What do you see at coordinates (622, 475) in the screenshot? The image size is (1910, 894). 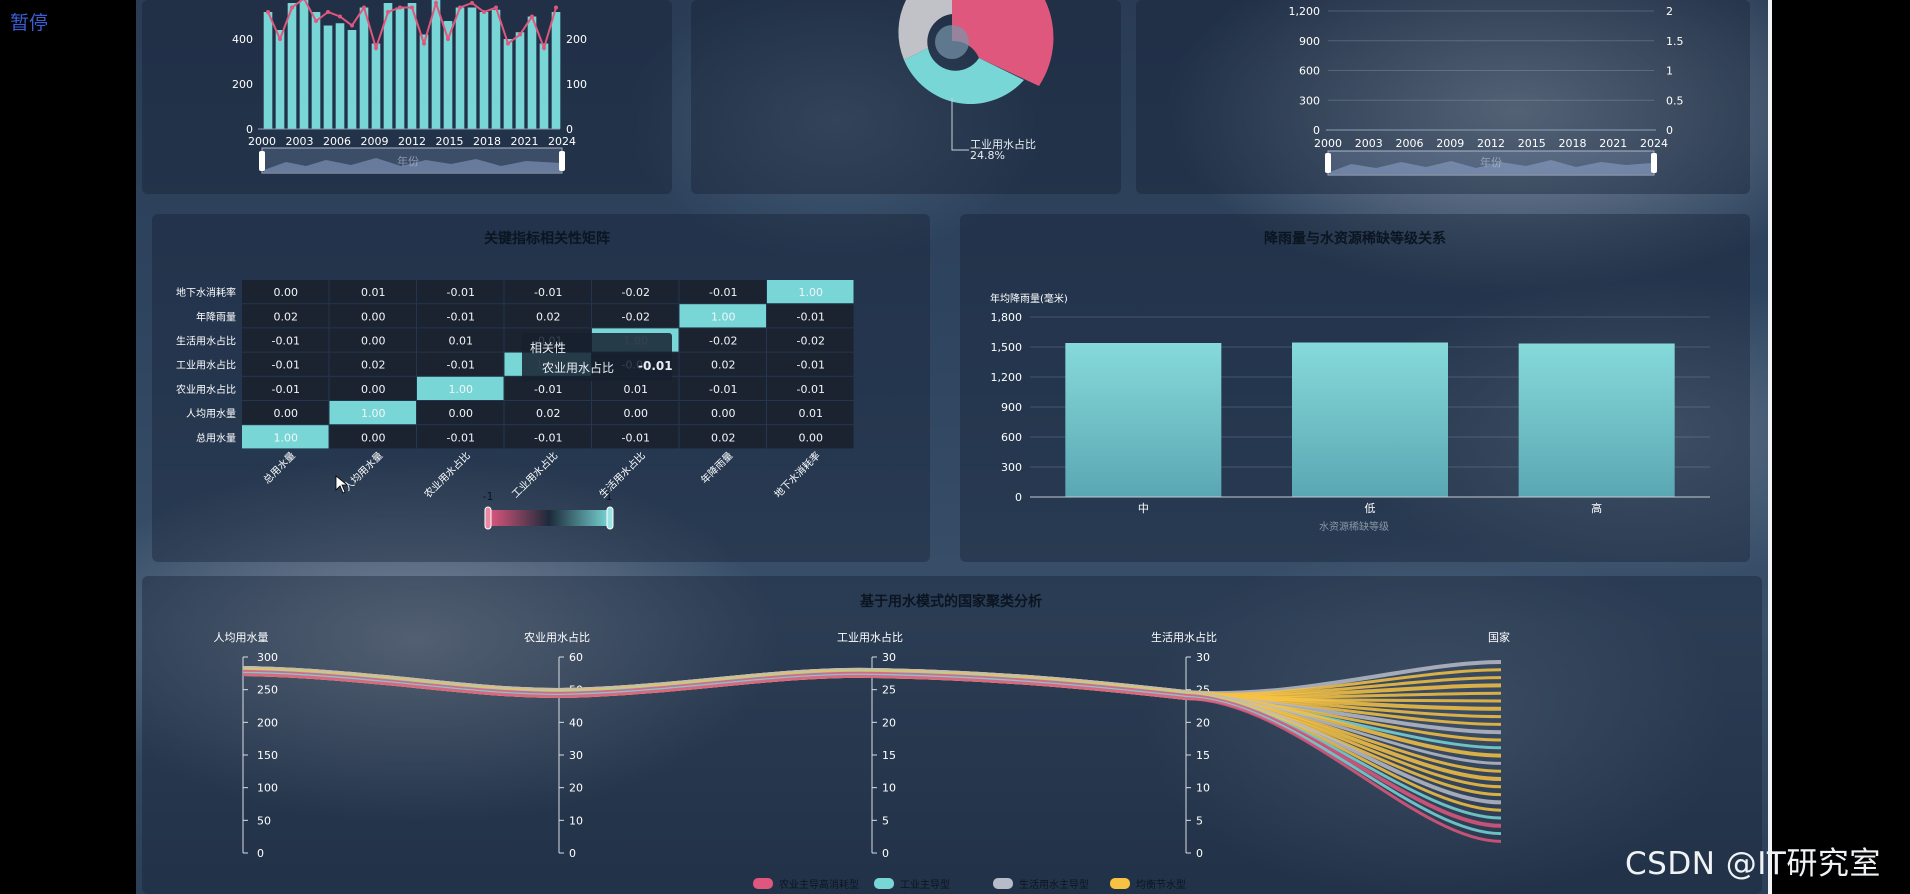 I see `heatmap-col-label: 生活用水占比` at bounding box center [622, 475].